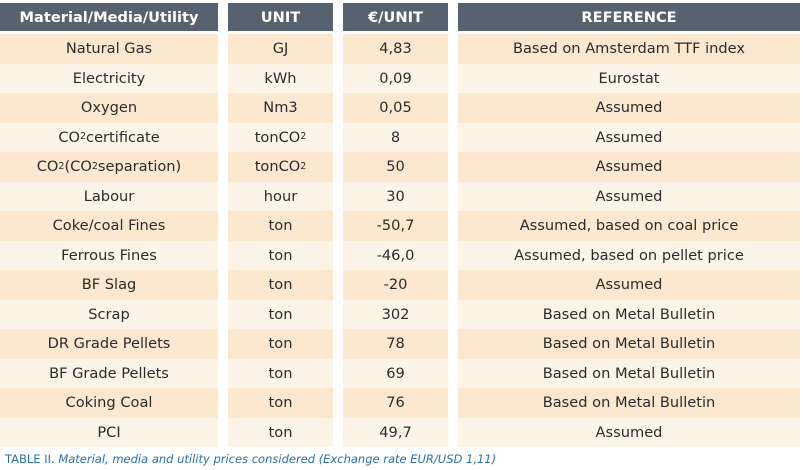  I want to click on table-cell-price: 69, so click(395, 373).